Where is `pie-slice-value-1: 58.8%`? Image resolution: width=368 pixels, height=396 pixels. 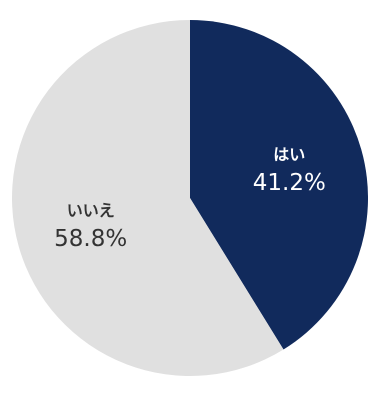
pie-slice-value-1: 58.8% is located at coordinates (90, 239).